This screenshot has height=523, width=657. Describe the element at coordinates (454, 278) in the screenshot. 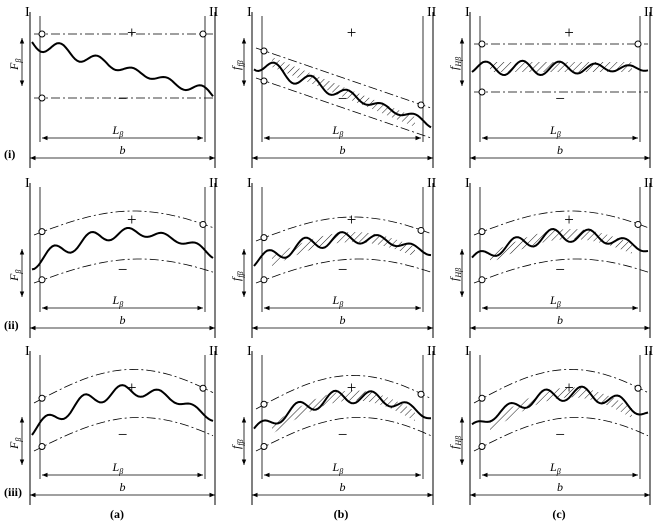

I see `deviation-label-fH-symbol: f` at that location.